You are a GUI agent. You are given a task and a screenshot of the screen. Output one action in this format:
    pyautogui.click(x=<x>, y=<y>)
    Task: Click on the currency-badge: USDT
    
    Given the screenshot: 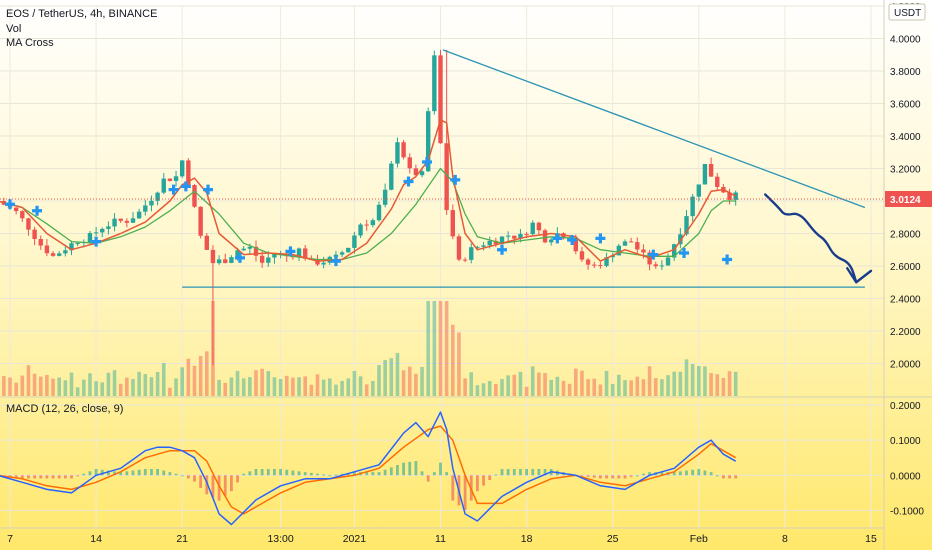 What is the action you would take?
    pyautogui.click(x=907, y=13)
    